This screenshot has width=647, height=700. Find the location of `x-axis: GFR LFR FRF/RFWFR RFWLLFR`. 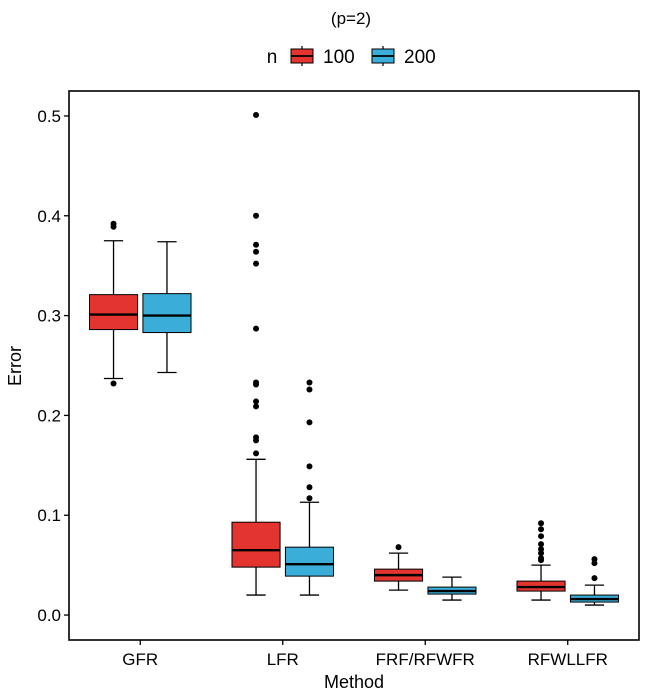

x-axis: GFR LFR FRF/RFWFR RFWLLFR is located at coordinates (365, 654).